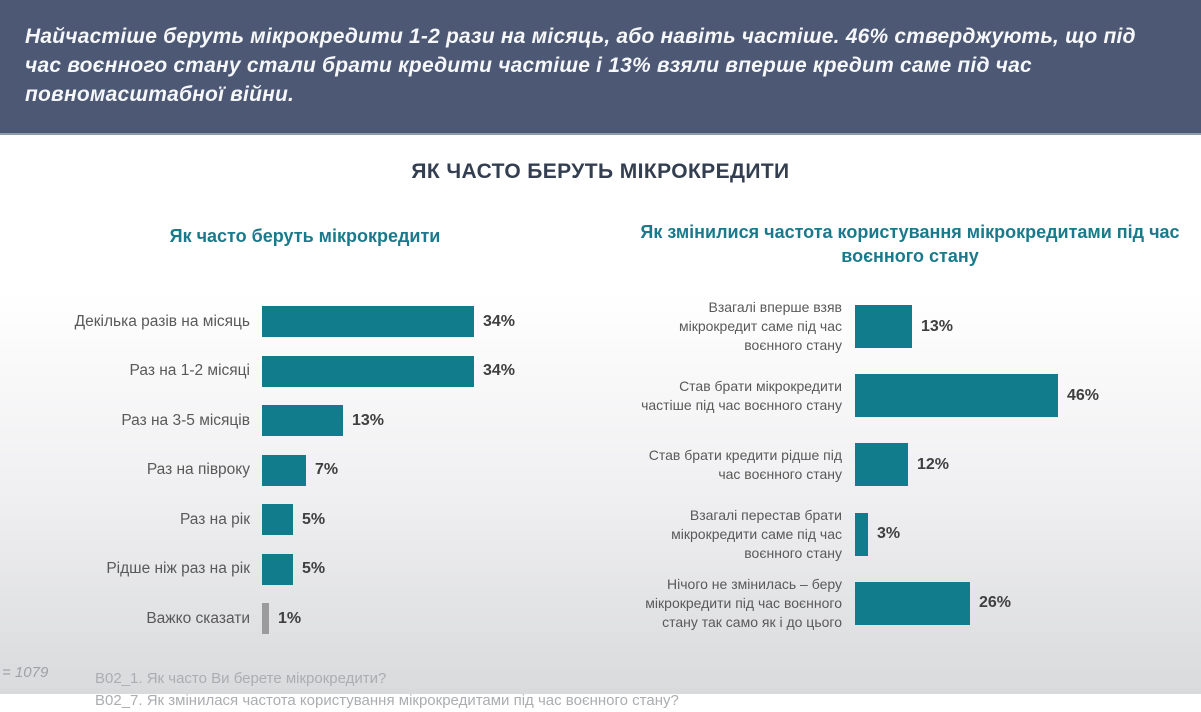  What do you see at coordinates (162, 321) in the screenshot?
I see `bar-label: Декілька разів на місяць` at bounding box center [162, 321].